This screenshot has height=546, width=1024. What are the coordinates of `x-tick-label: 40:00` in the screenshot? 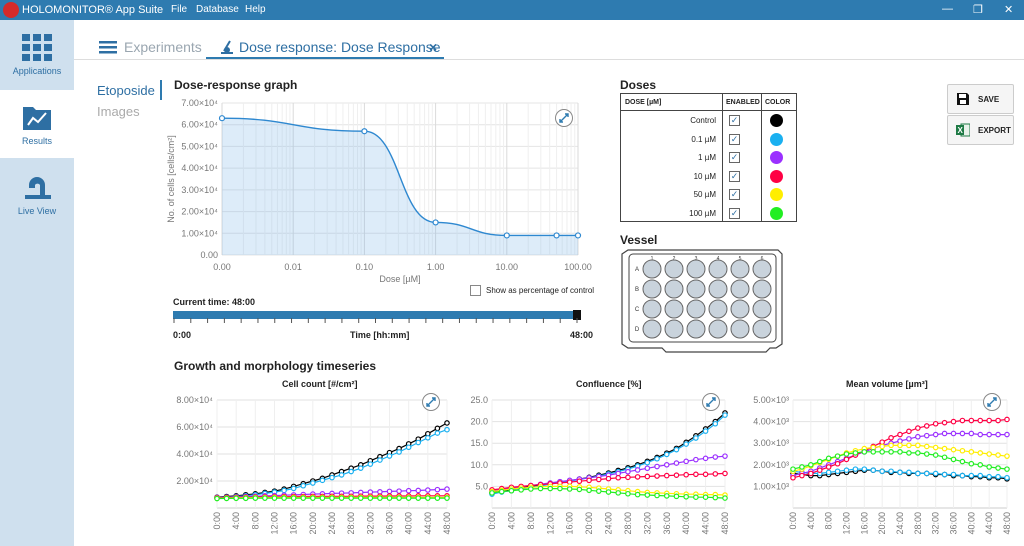 It's located at (686, 523).